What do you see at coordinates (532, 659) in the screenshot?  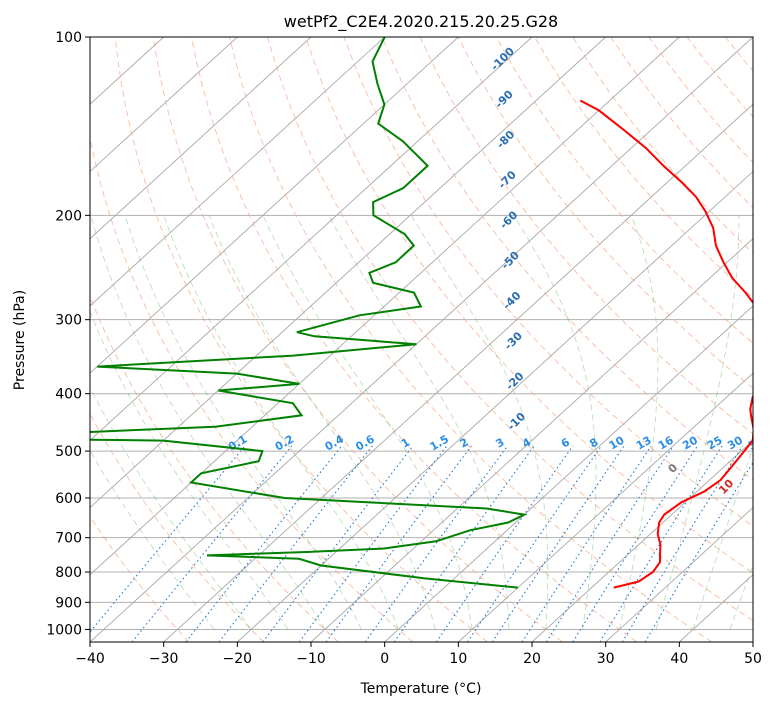 I see `x-tick-label: 20` at bounding box center [532, 659].